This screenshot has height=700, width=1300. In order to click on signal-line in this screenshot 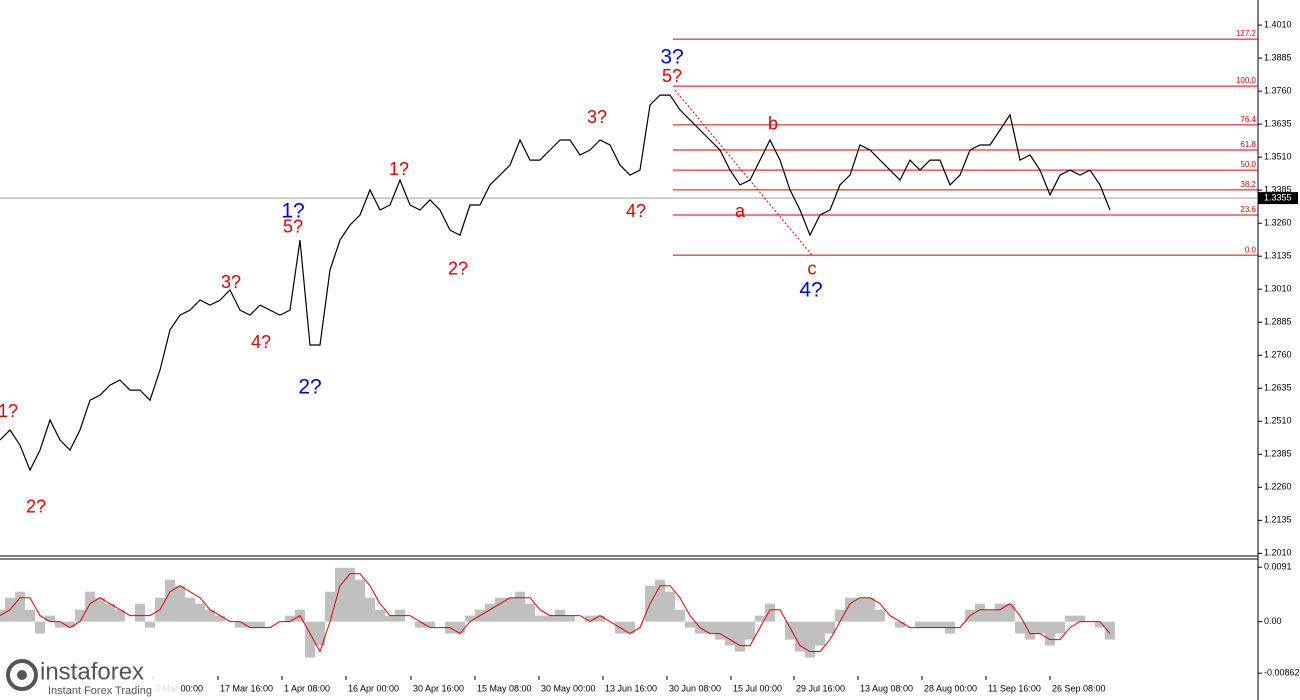, I will do `click(555, 613)`.